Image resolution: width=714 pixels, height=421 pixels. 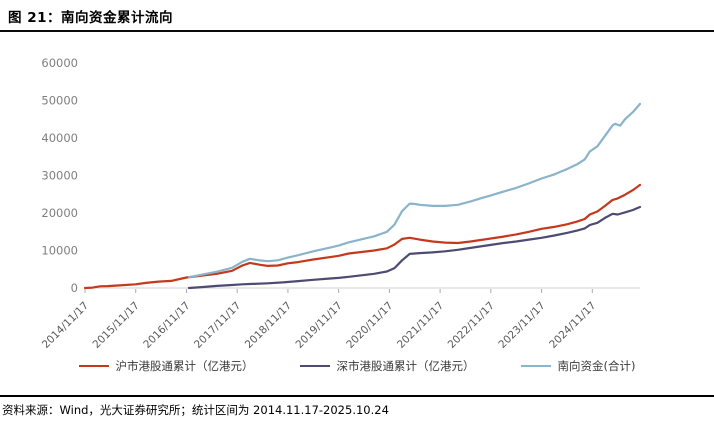 I want to click on legend-label-shenzhen: 深市港股通累计（亿港元）, so click(x=405, y=366).